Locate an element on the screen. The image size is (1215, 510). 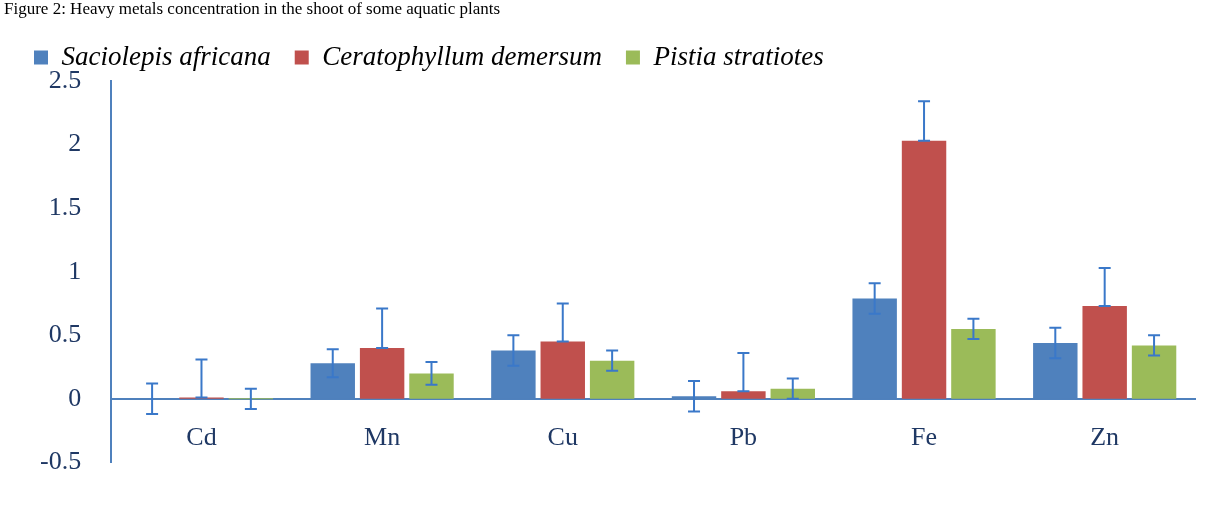
chart-title: Figure 2: Heavy metals concentration in the shoot of some aquatic plants is located at coordinates (252, 10).